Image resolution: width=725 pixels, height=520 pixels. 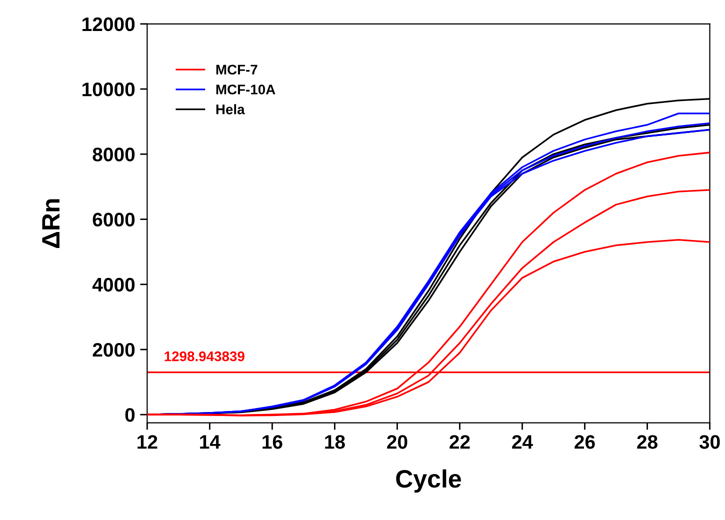 What do you see at coordinates (113, 219) in the screenshot?
I see `y-tick-label: 6000` at bounding box center [113, 219].